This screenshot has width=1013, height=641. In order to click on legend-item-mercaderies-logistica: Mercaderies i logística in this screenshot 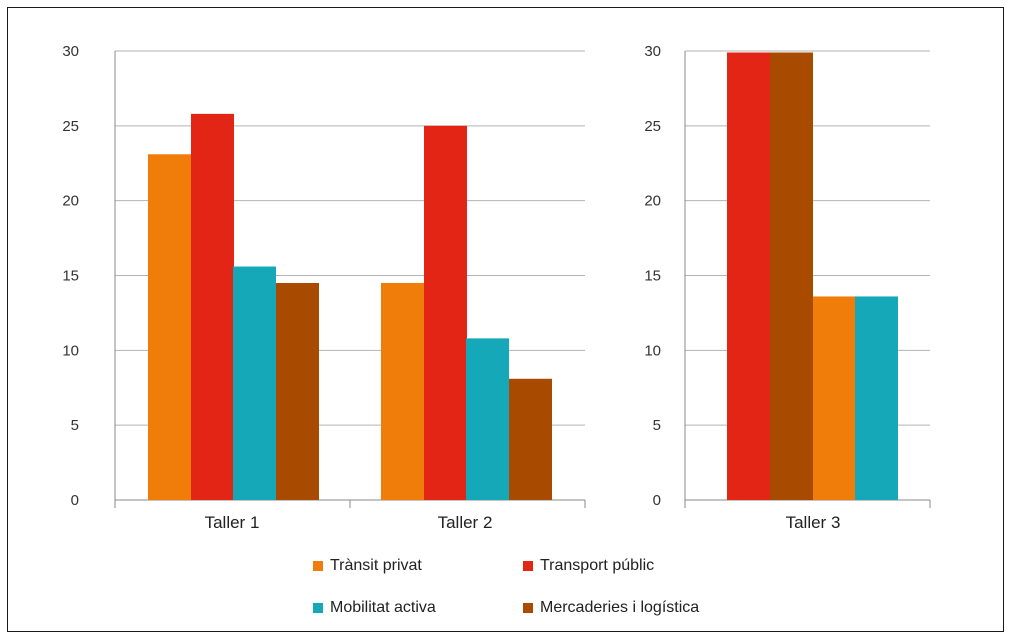, I will do `click(611, 608)`.